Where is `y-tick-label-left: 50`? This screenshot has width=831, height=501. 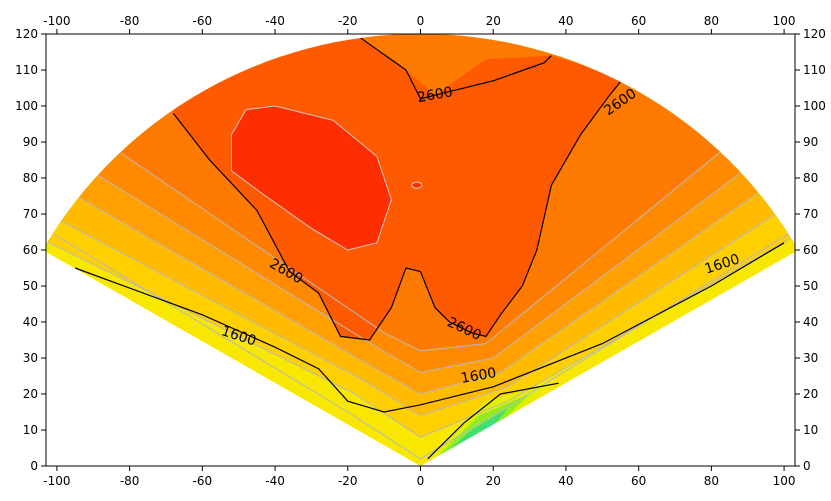
y-tick-label-left: 50 is located at coordinates (30, 286).